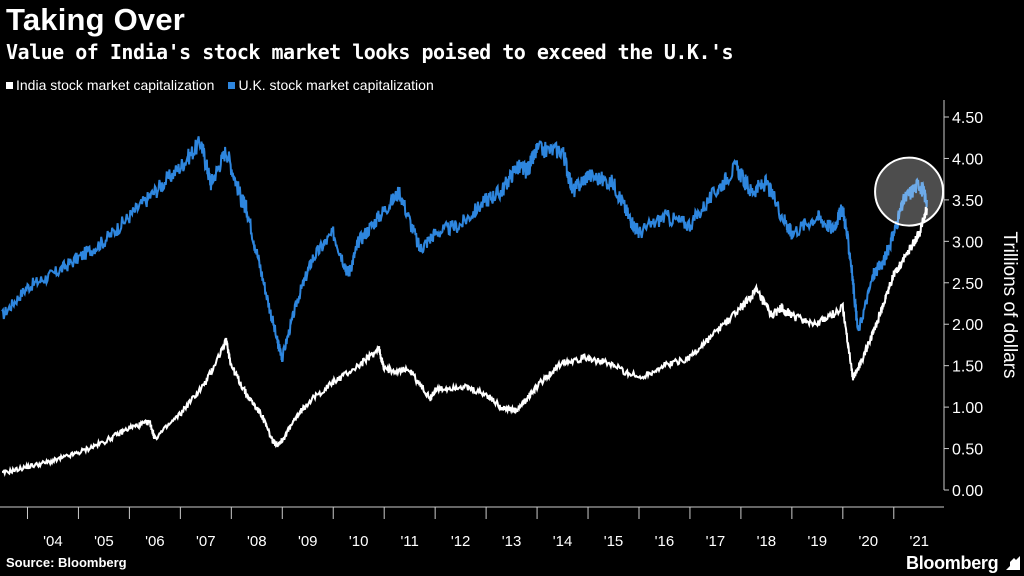 The width and height of the screenshot is (1024, 576). I want to click on legend-swatch-uk, so click(232, 85).